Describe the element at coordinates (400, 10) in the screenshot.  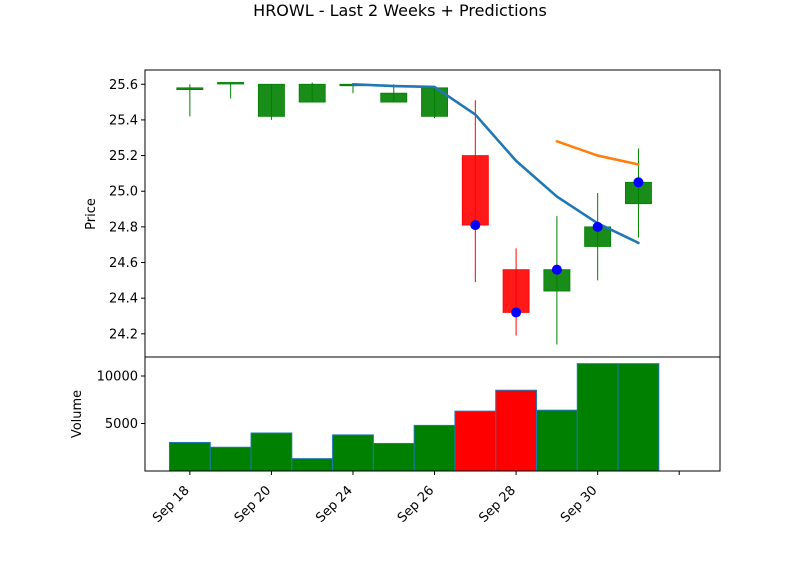
I see `chart-title: HROWL - Last 2 Weeks + Predictions` at that location.